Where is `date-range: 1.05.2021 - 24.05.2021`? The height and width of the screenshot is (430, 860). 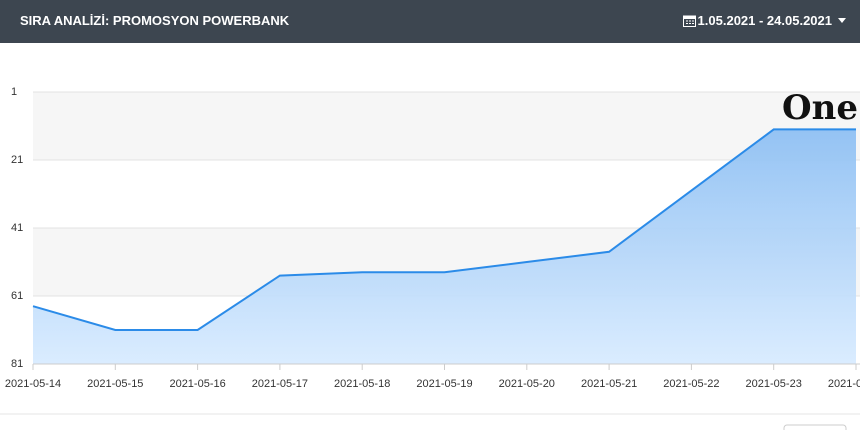
date-range: 1.05.2021 - 24.05.2021 is located at coordinates (764, 20).